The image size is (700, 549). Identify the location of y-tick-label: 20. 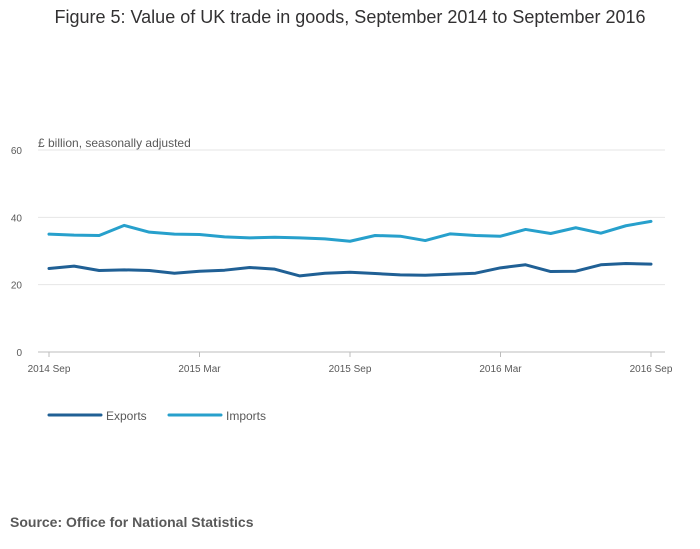
(17, 286).